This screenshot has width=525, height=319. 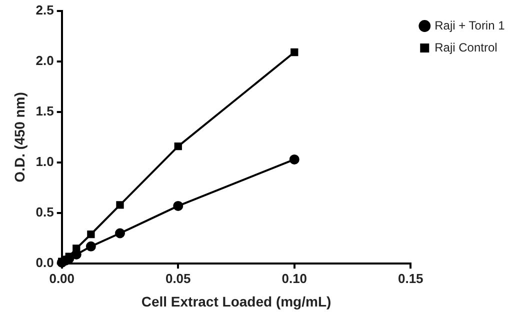 I want to click on x-axis-title: Cell Extract Loaded (mg/mL), so click(x=236, y=301).